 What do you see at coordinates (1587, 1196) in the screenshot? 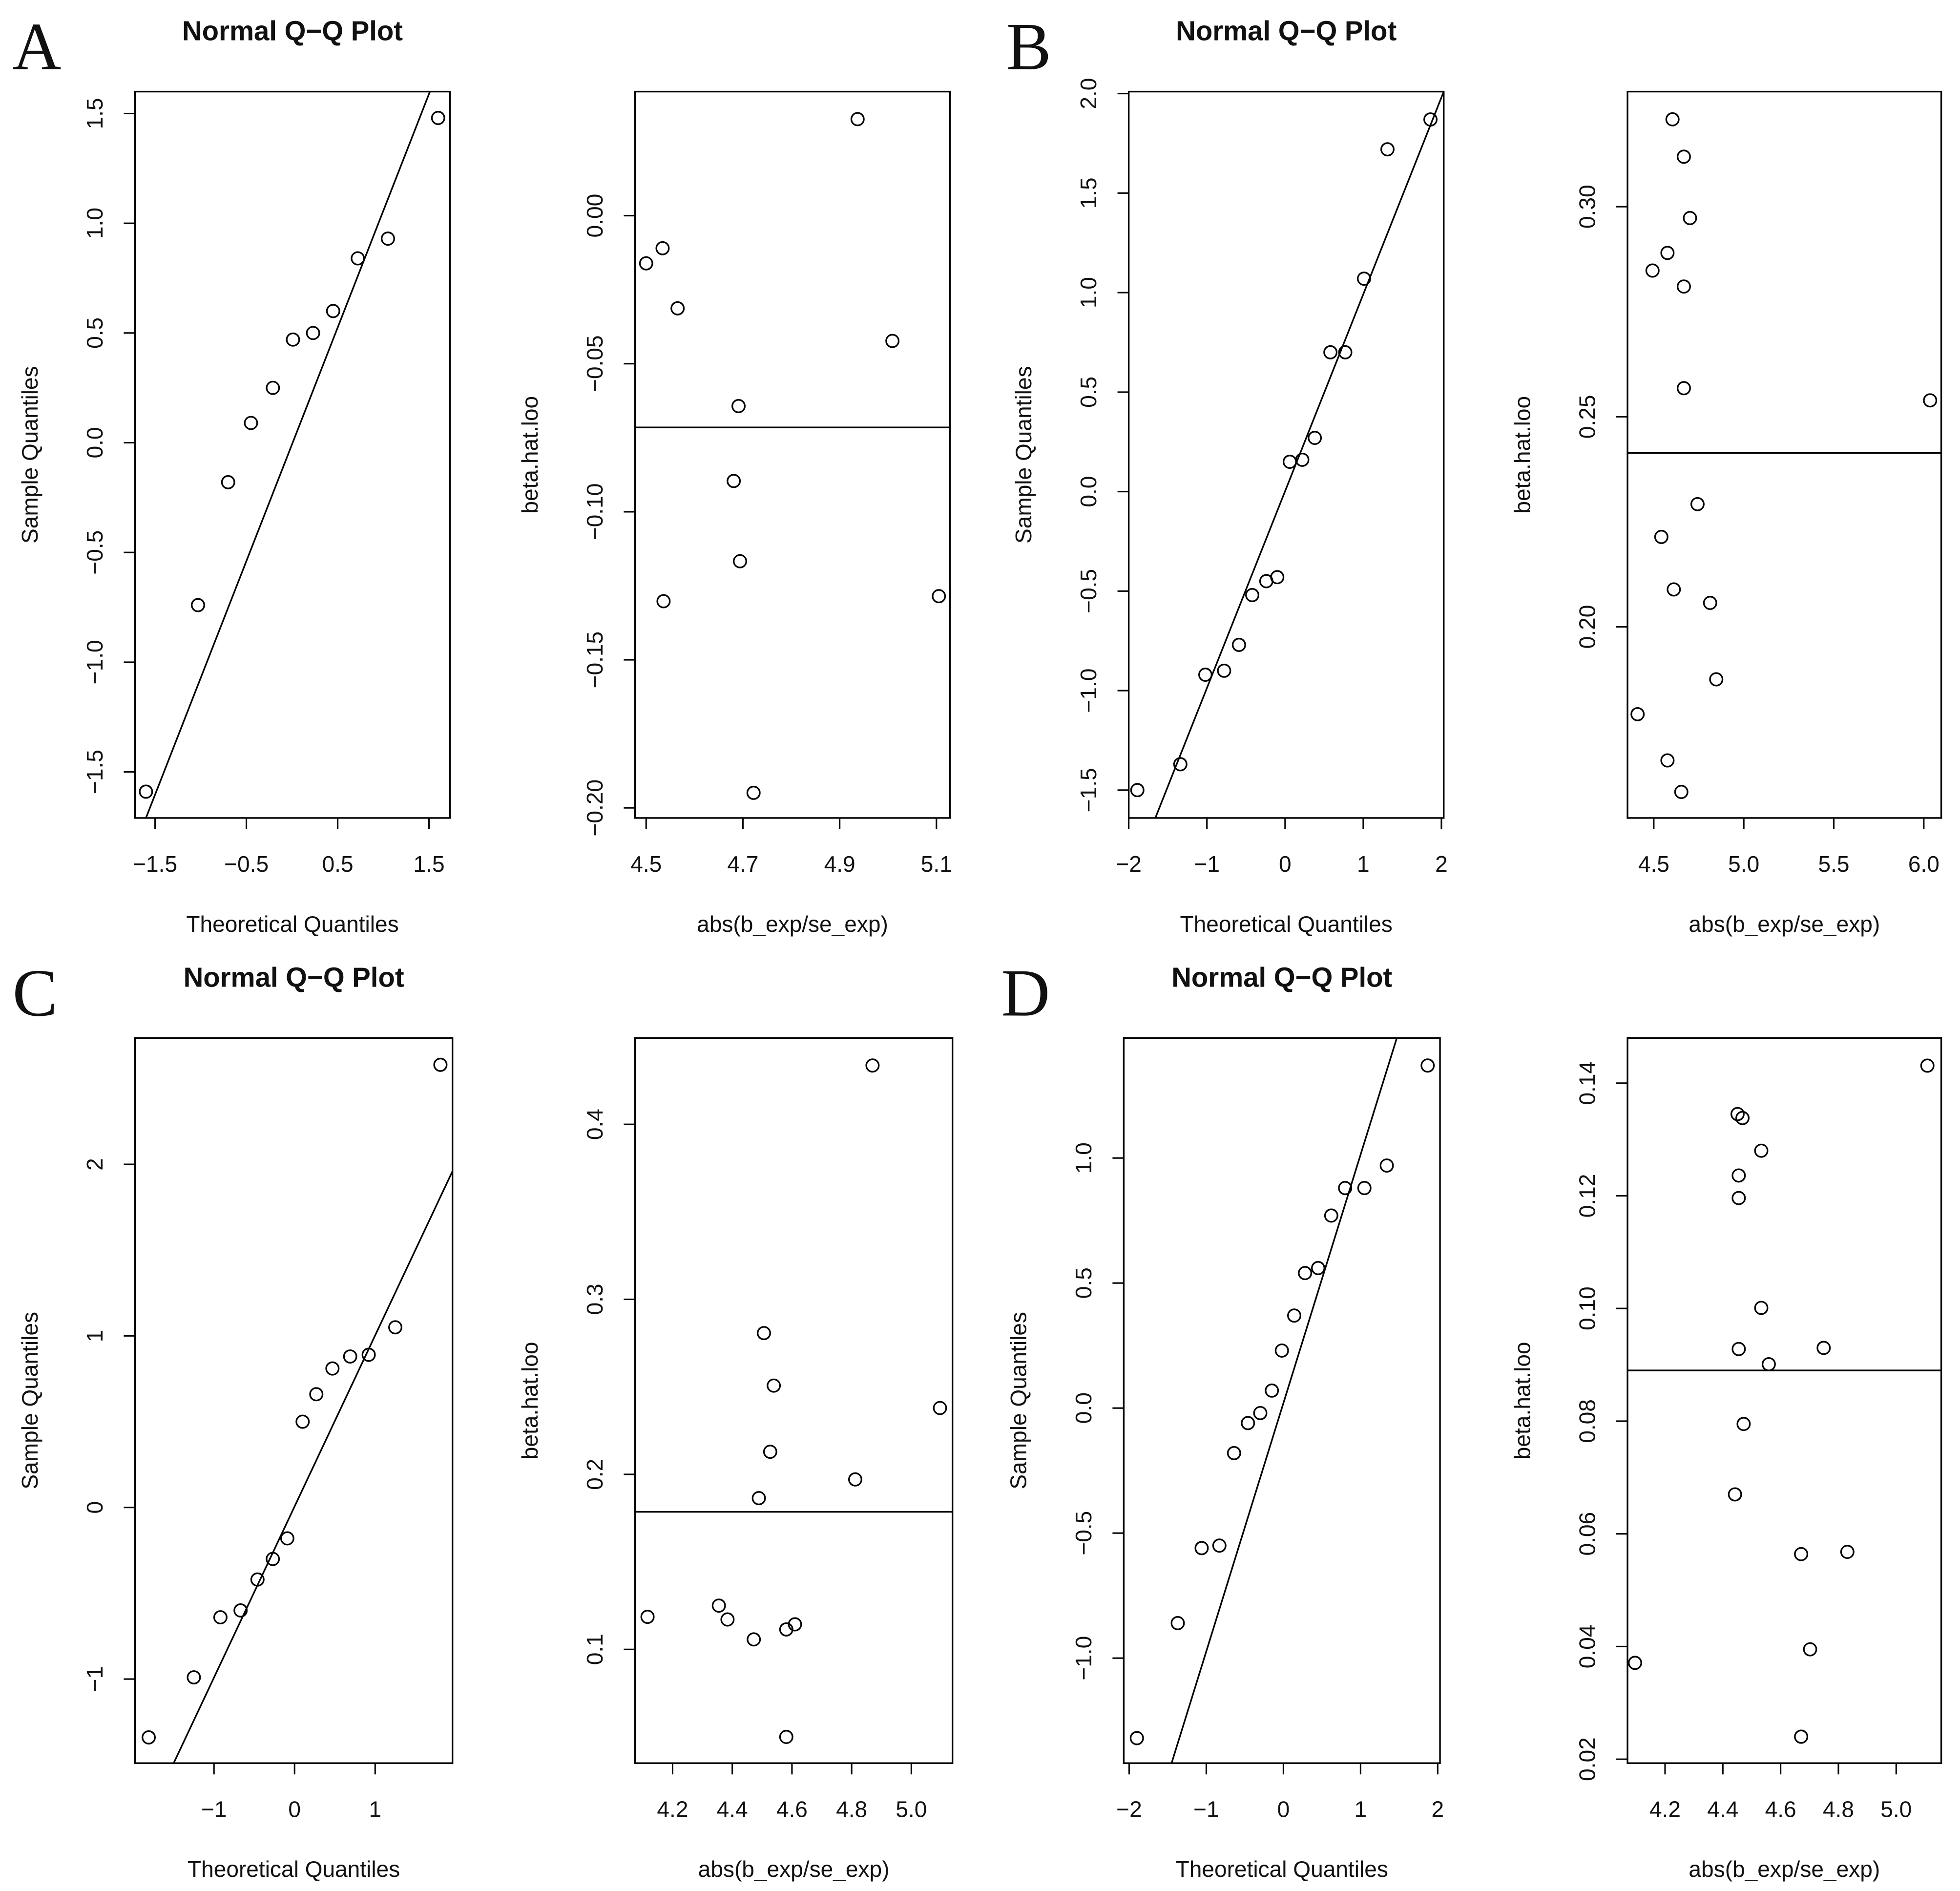
I see `y-tick-label: 0.12` at bounding box center [1587, 1196].